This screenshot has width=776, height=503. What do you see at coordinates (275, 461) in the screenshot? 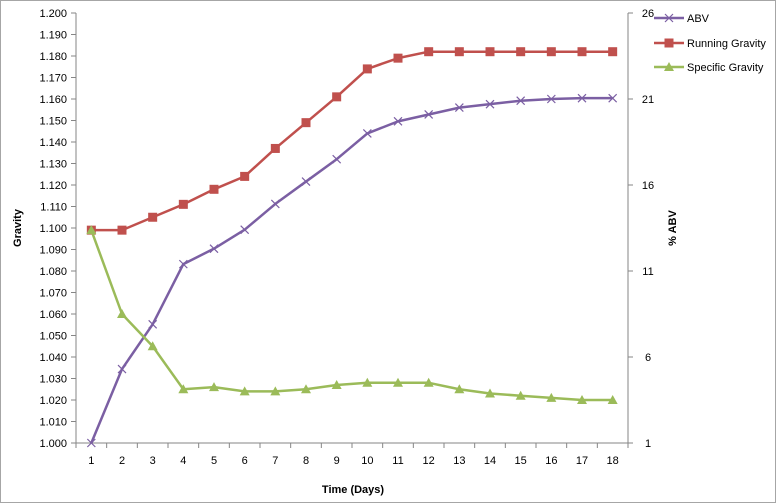
I see `x-tick-label: 7` at bounding box center [275, 461].